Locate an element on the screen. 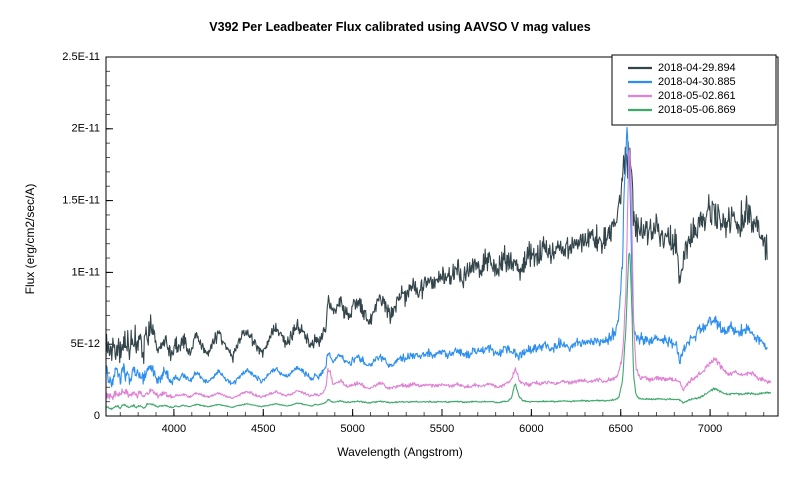 The height and width of the screenshot is (480, 800). x-tick-label: 7000 is located at coordinates (710, 429).